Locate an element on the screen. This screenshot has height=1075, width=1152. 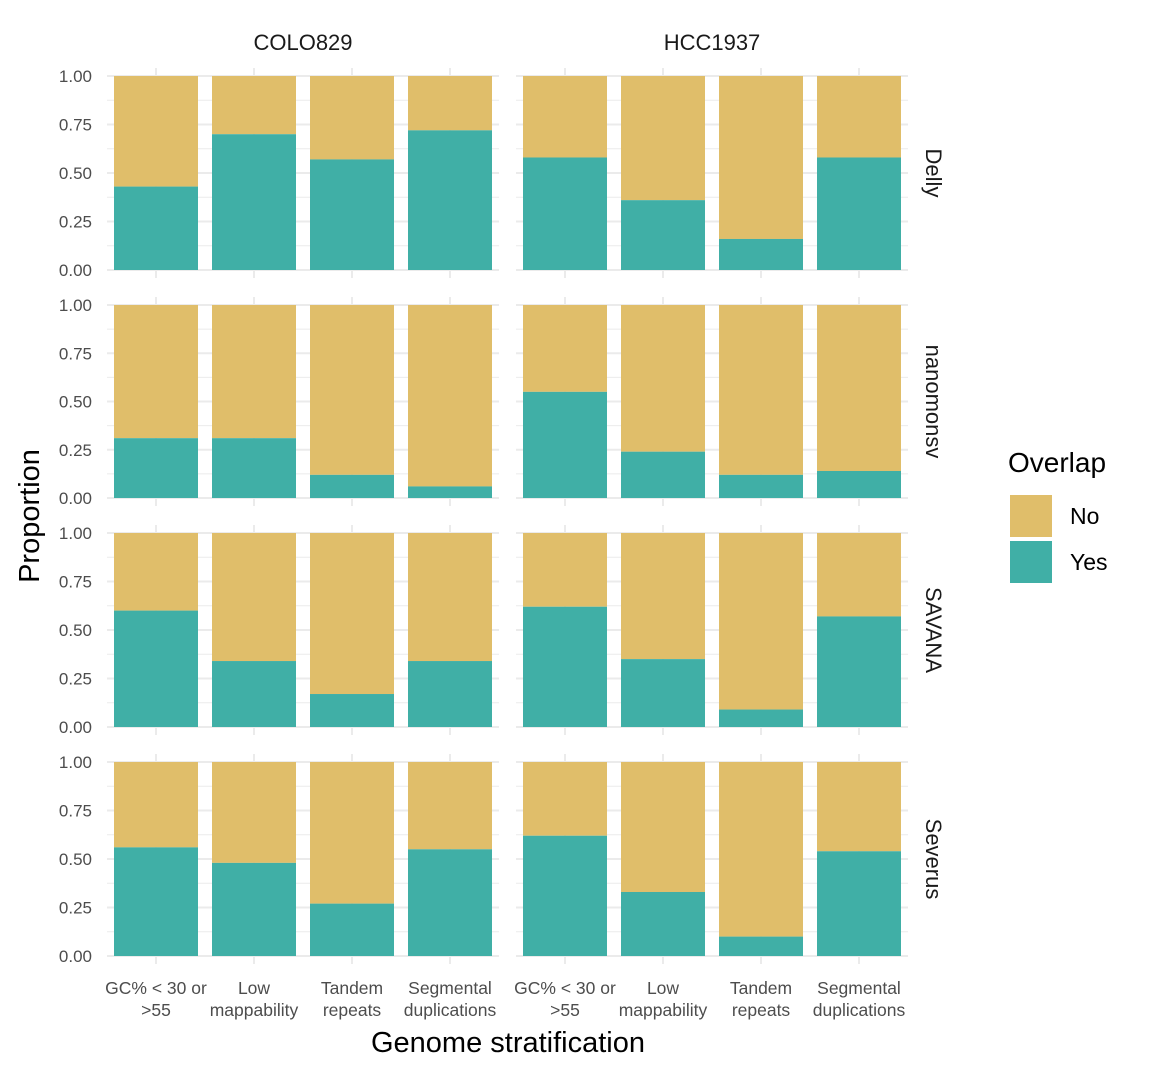
panel-nanomonsv-HCC1937 is located at coordinates (712, 401).